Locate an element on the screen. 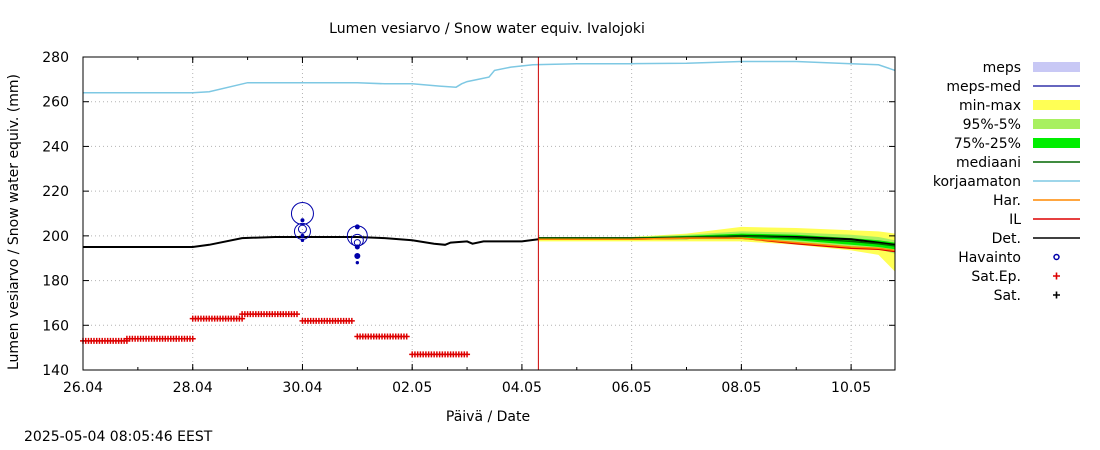  series-det- is located at coordinates (311, 242).